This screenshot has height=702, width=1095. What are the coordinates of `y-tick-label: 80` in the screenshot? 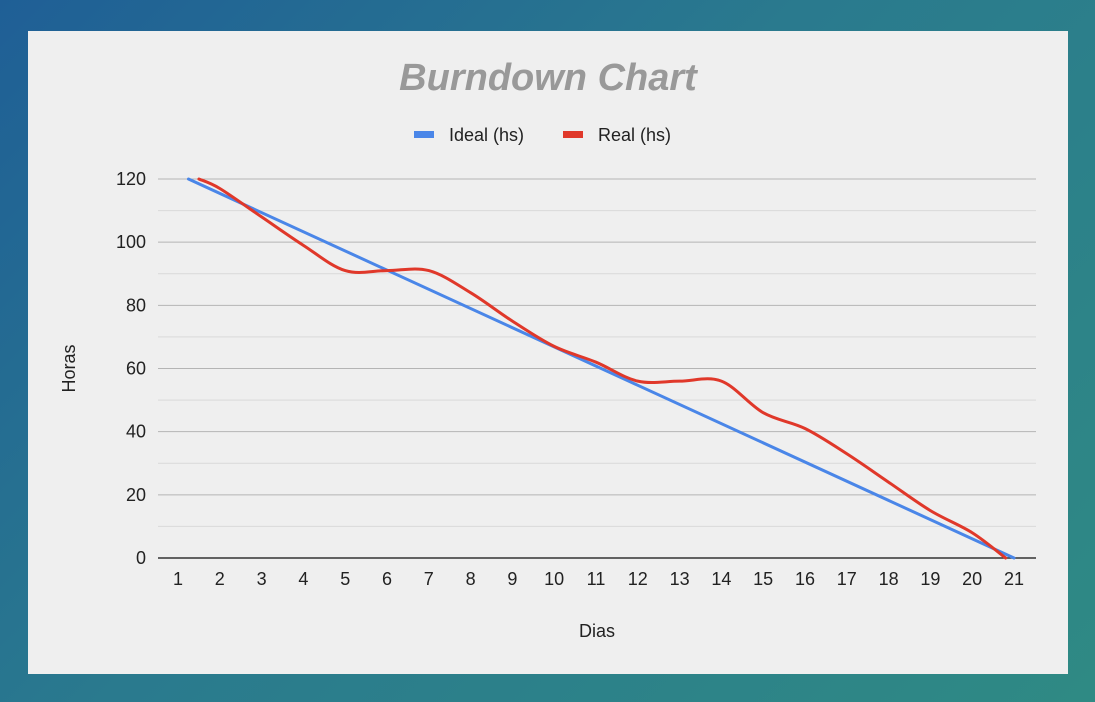 It's located at (136, 305).